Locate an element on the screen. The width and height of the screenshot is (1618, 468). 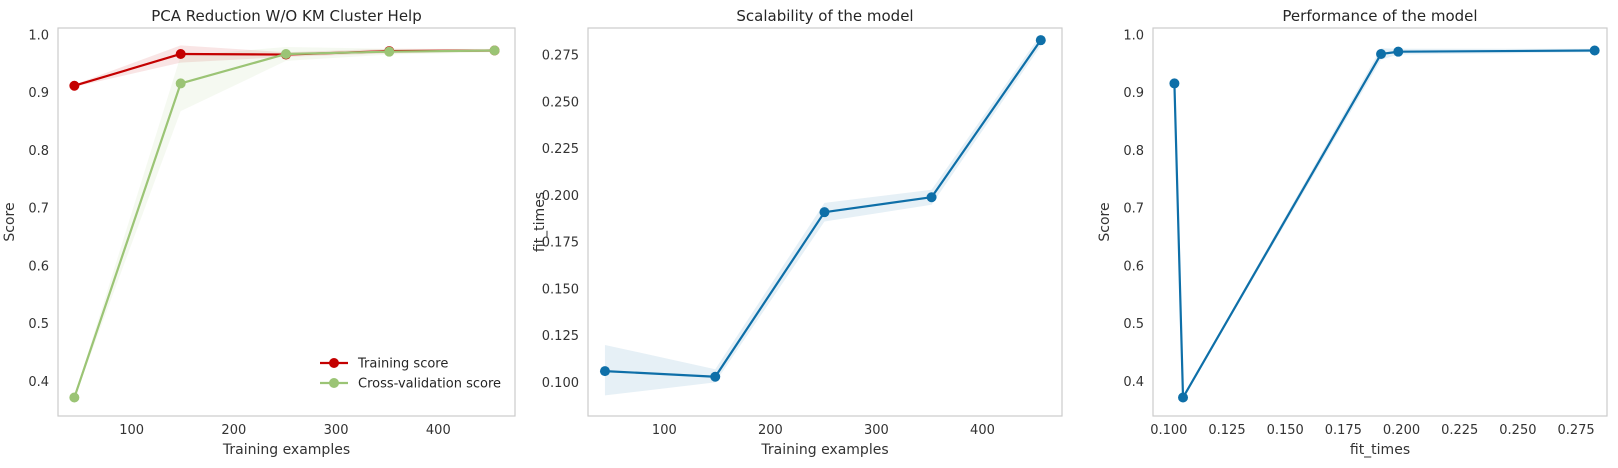
y-tick-label: 0.100 is located at coordinates (560, 383).